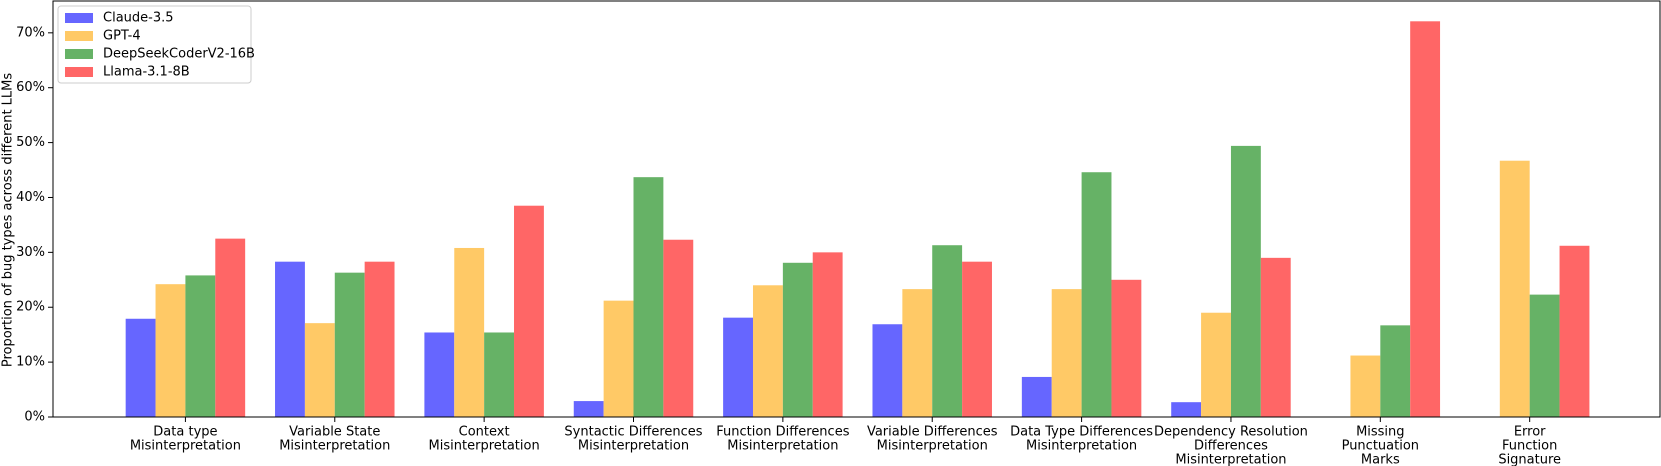 The image size is (1661, 466). What do you see at coordinates (1529, 459) in the screenshot?
I see `x-tick-label: Signature` at bounding box center [1529, 459].